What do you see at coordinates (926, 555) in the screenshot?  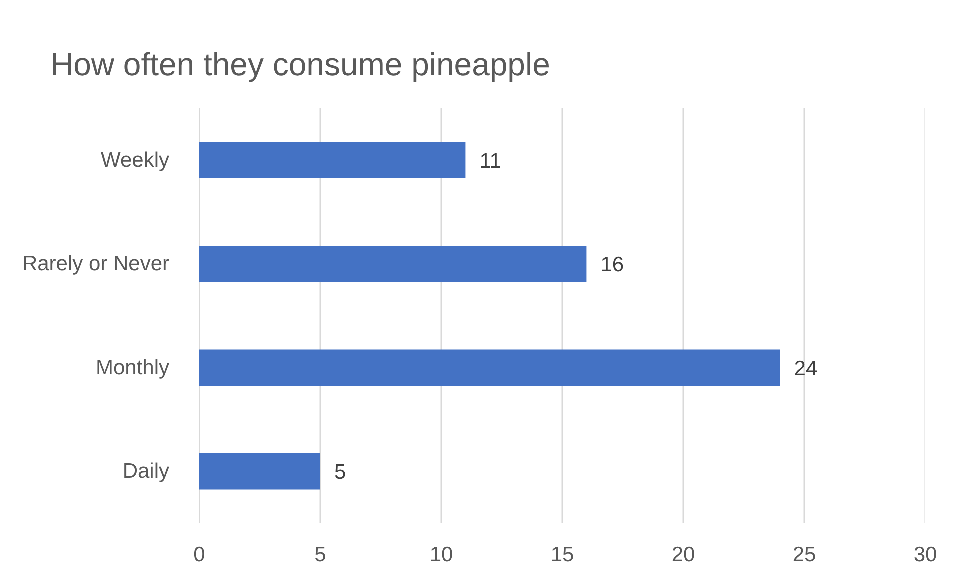 I see `x-tick-label: 30` at bounding box center [926, 555].